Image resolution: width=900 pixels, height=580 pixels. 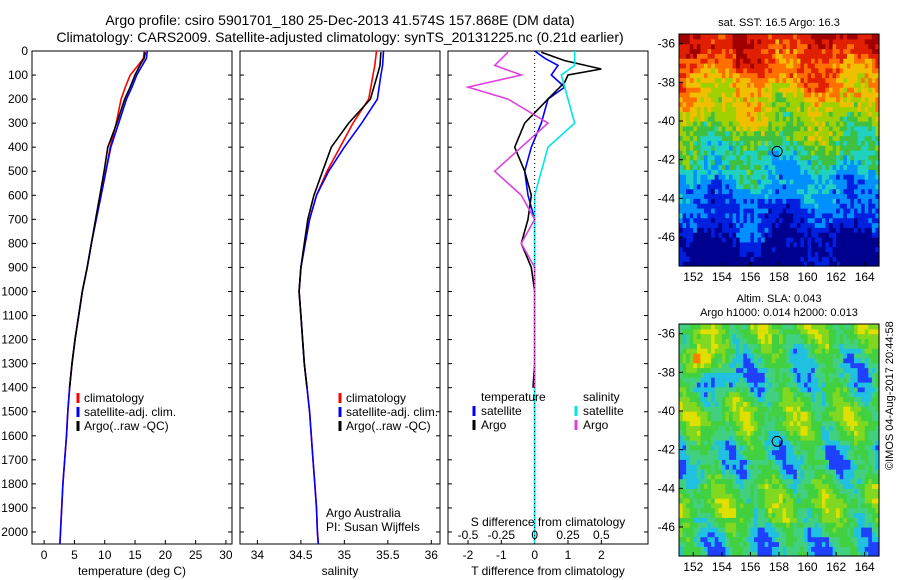 What do you see at coordinates (105, 555) in the screenshot?
I see `x-tick-label: 10` at bounding box center [105, 555].